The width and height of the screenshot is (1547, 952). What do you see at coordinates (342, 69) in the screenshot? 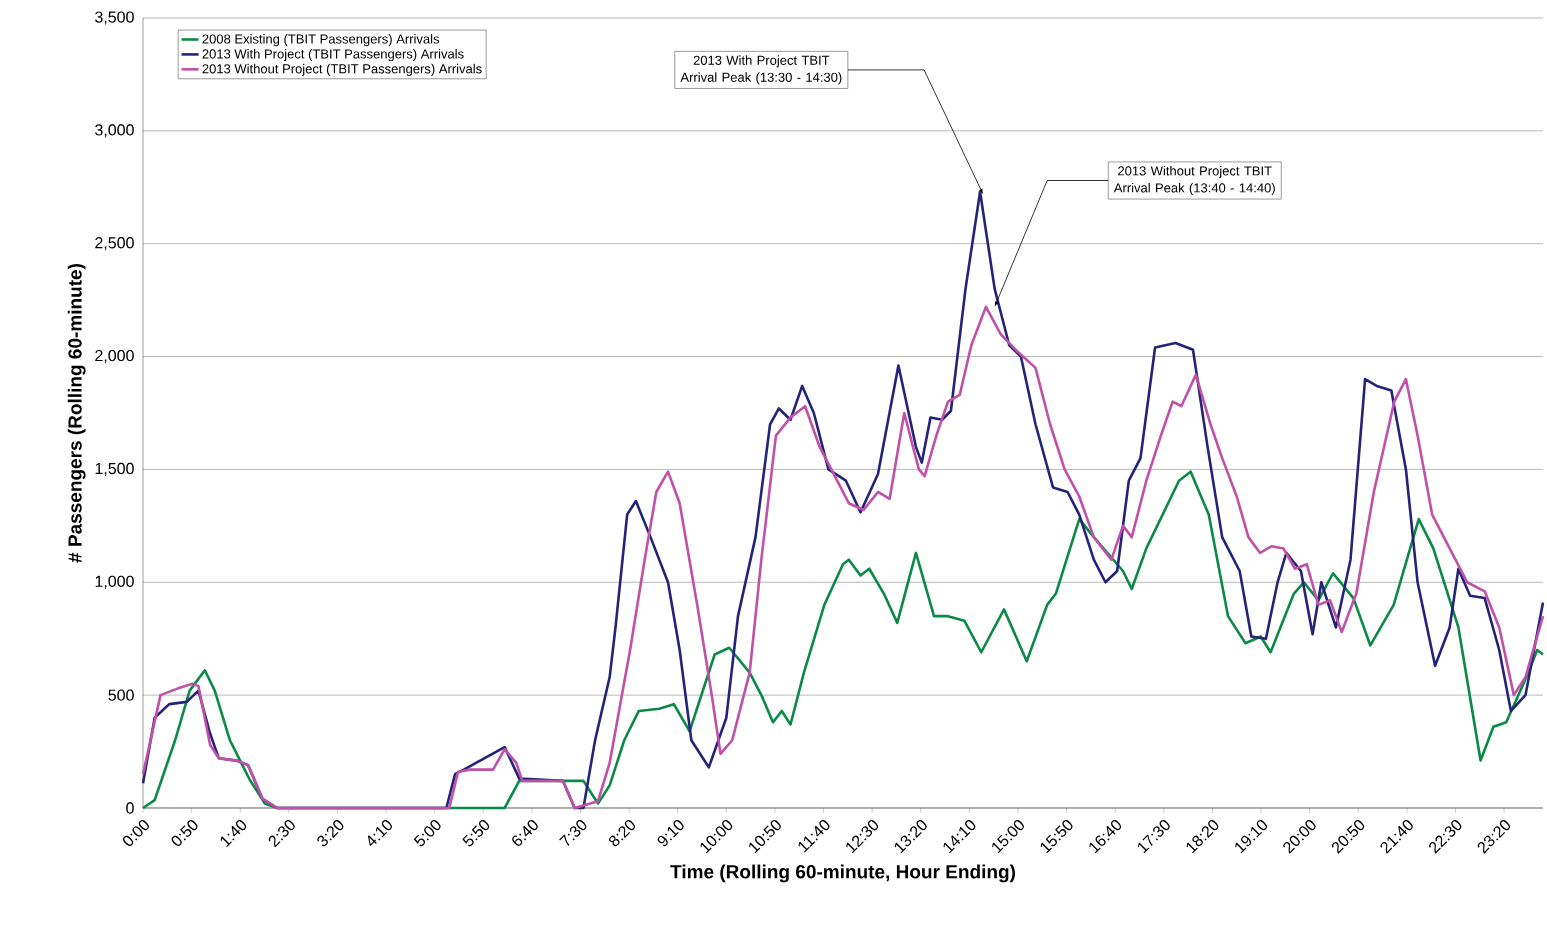
I see `legend-label: 2013 Without Project (TBIT Passengers) Arrivals` at bounding box center [342, 69].